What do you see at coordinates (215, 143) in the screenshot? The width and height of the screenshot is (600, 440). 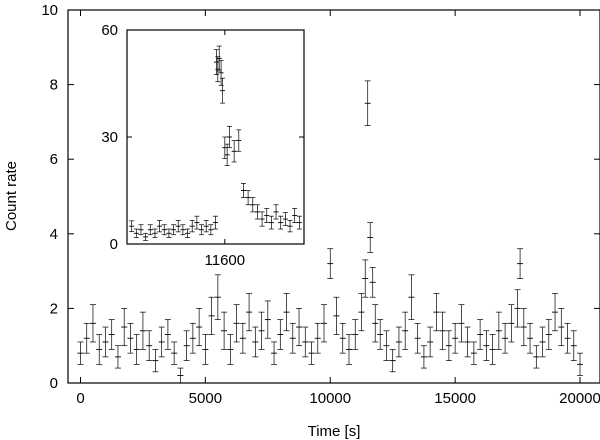 I see `inset-data-points` at bounding box center [215, 143].